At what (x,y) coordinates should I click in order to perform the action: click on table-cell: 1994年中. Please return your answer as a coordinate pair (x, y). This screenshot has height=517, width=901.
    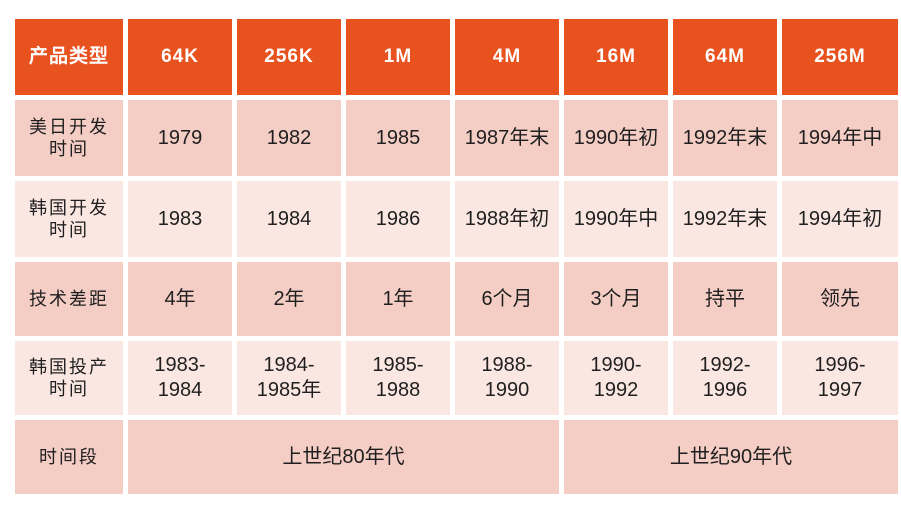
    Looking at the image, I should click on (840, 138).